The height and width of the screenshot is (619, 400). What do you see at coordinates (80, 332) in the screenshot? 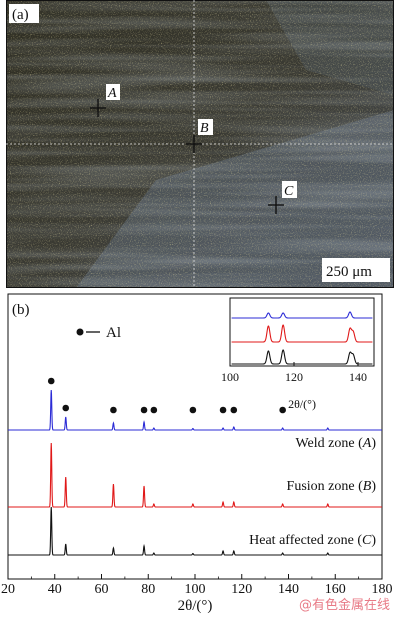
I see `legend-marker` at bounding box center [80, 332].